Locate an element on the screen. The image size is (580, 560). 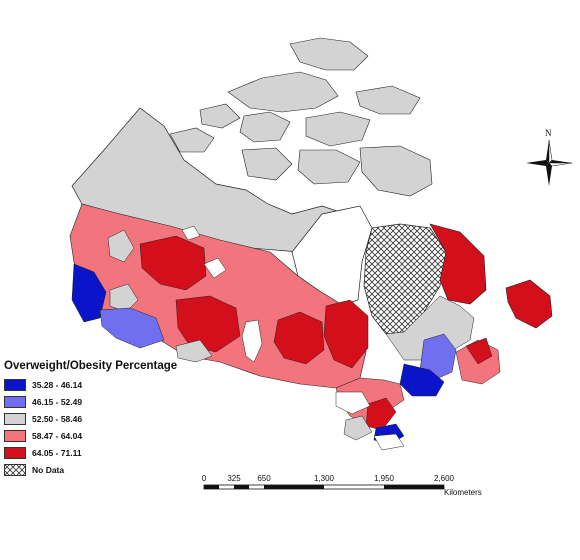
legend-item: No Data is located at coordinates (104, 469).